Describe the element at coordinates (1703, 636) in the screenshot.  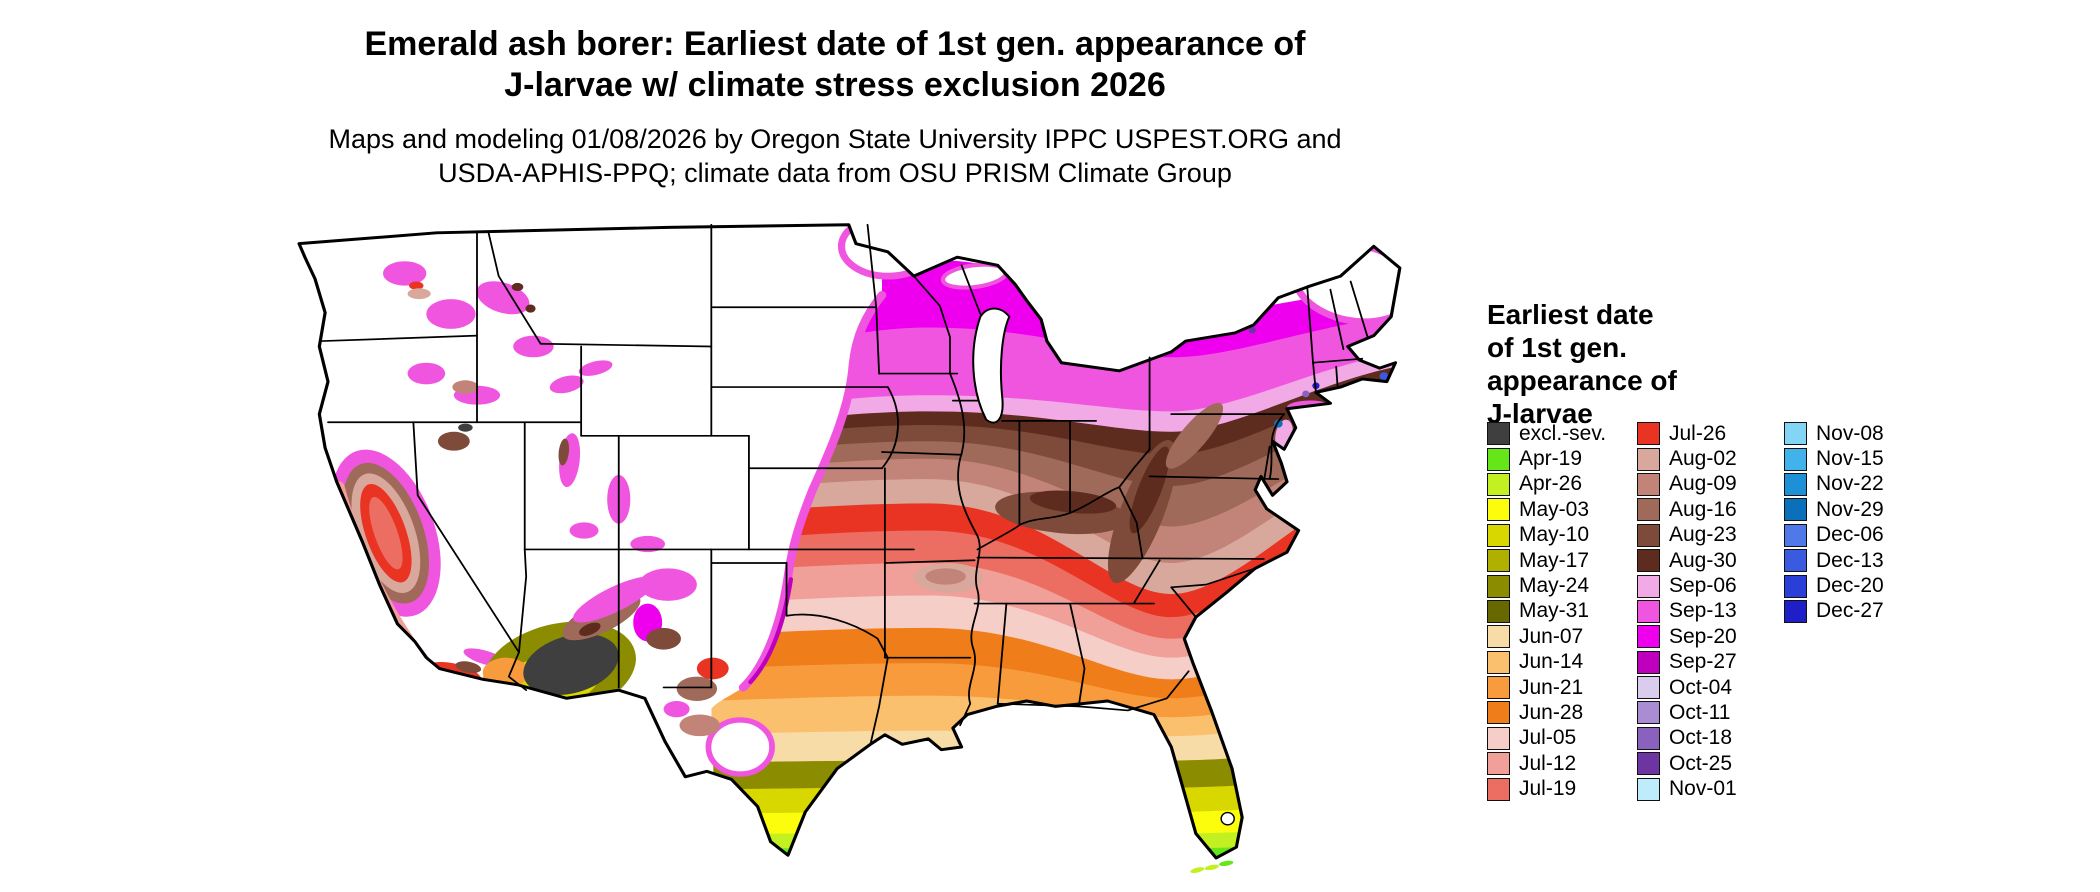
I see `legend-label: Sep-20` at that location.